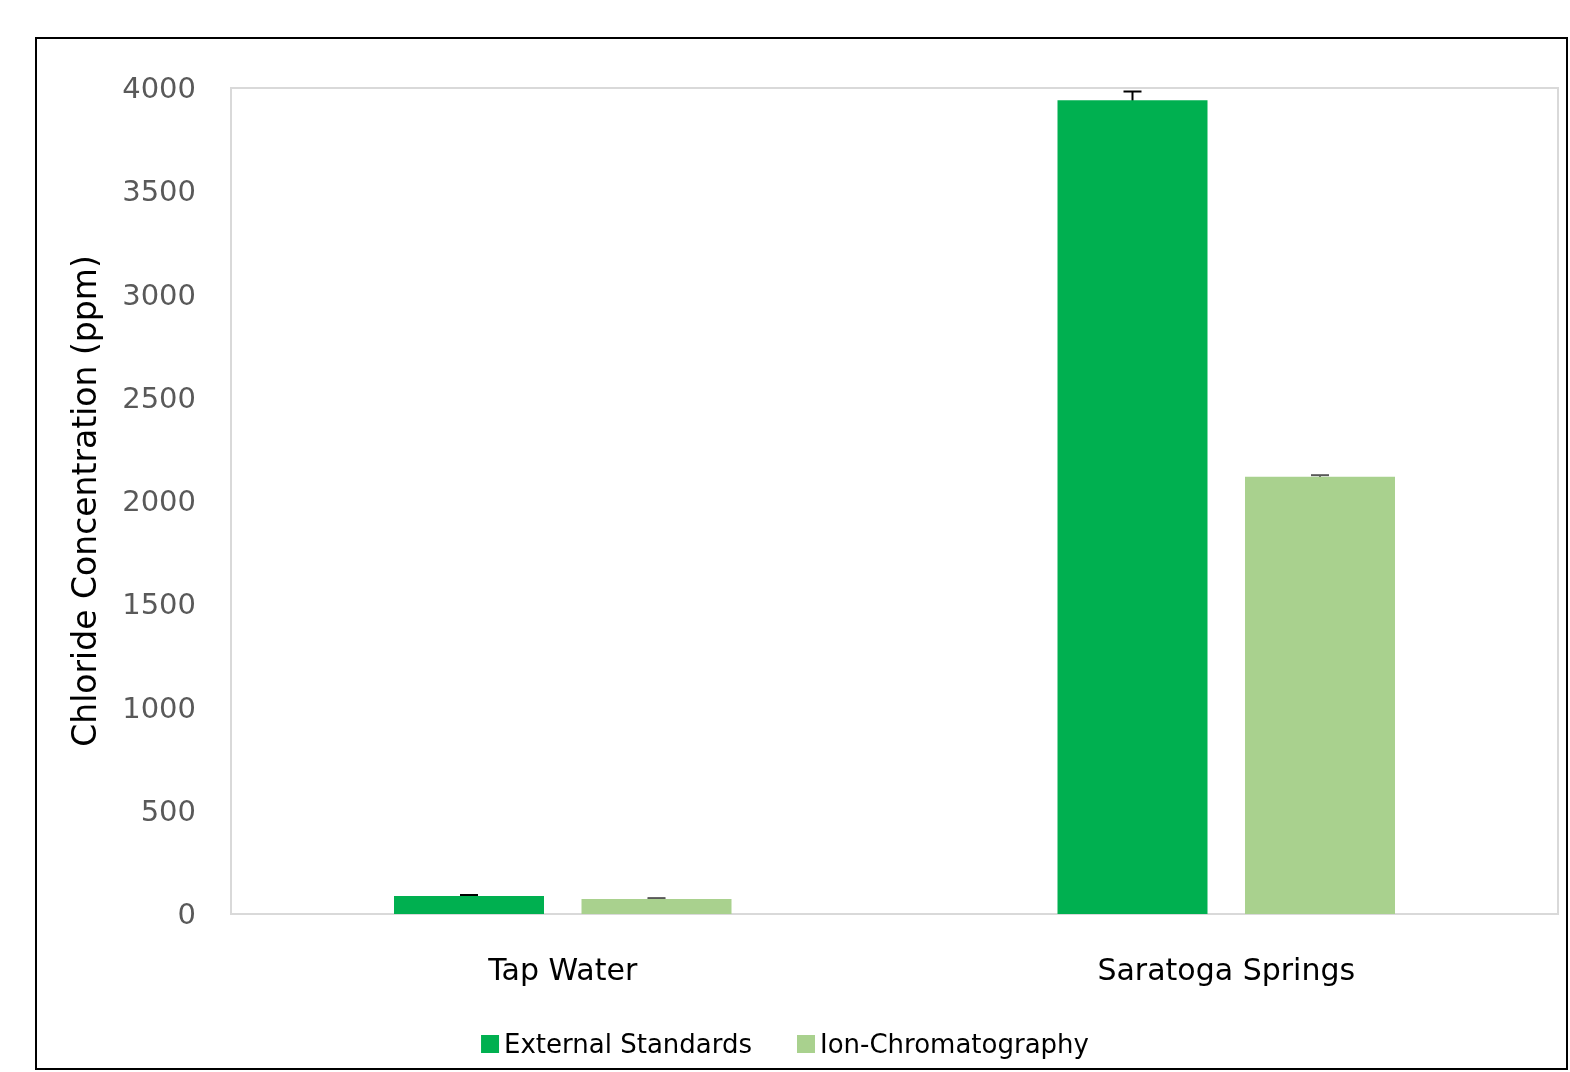 This screenshot has height=1072, width=1570. What do you see at coordinates (628, 1044) in the screenshot?
I see `legend-label: External Standards` at bounding box center [628, 1044].